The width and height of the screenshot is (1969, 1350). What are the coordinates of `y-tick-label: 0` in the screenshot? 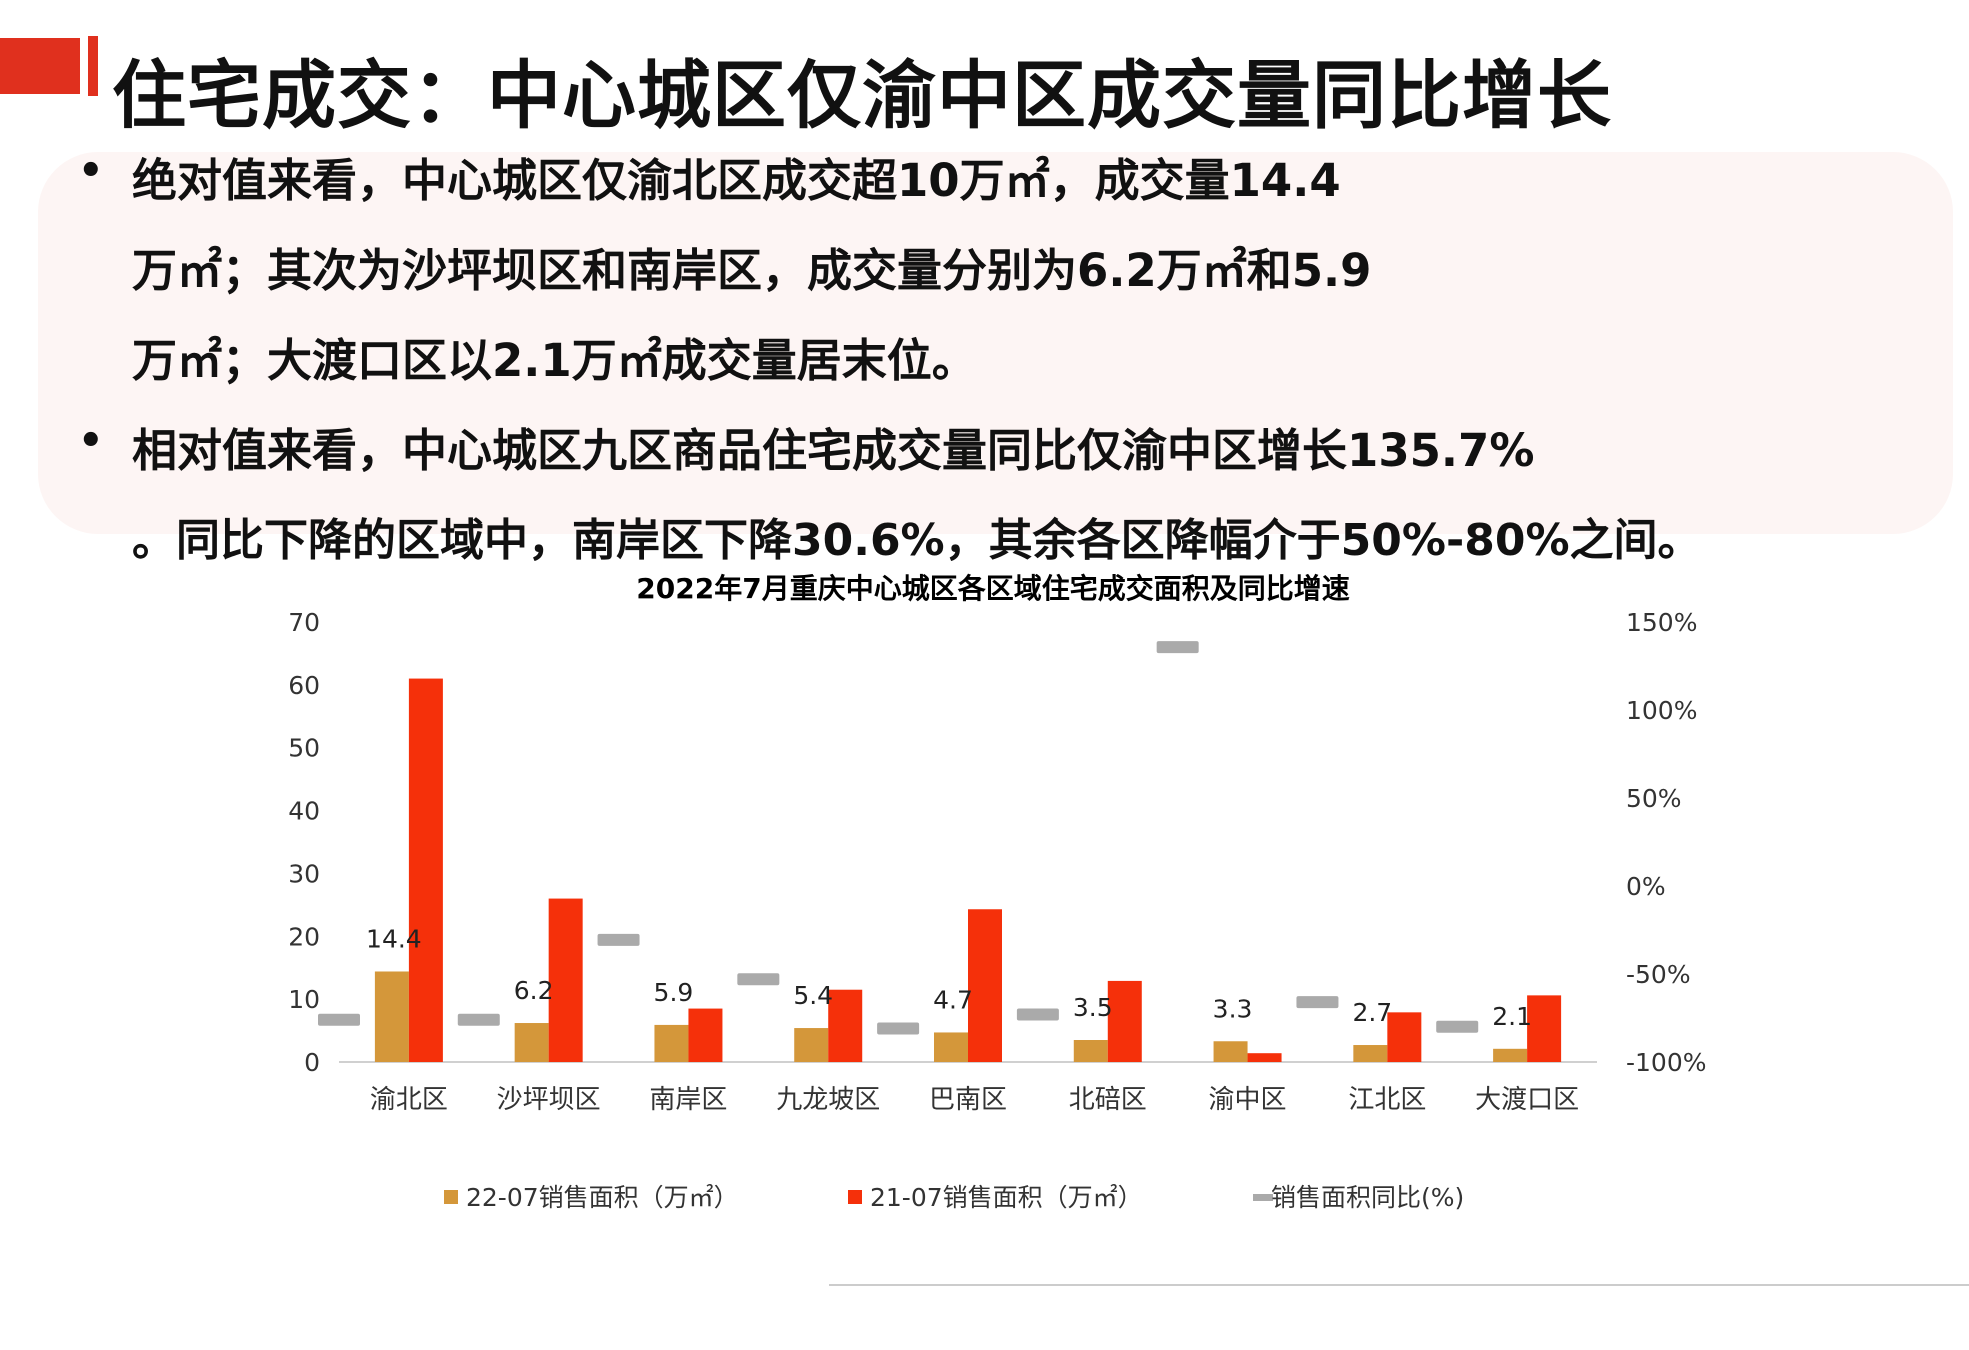 It's located at (312, 1062).